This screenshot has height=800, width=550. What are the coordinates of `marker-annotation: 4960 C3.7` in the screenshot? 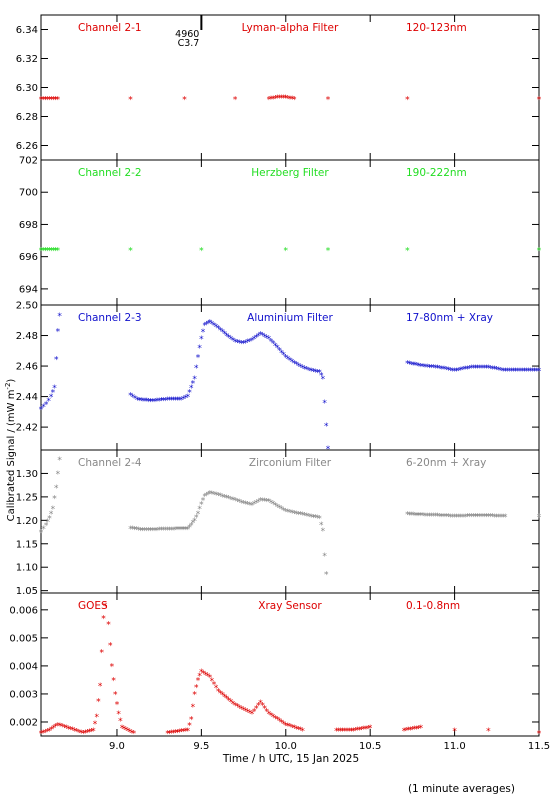 It's located at (189, 32).